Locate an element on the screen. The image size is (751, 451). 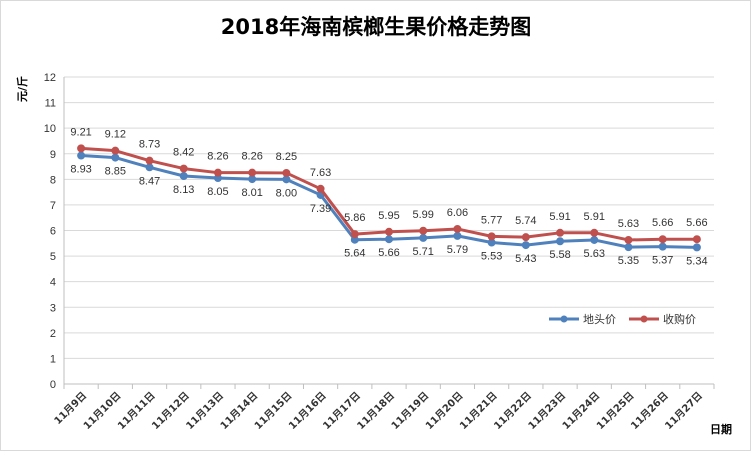
data-label: 8.93 is located at coordinates (80, 170).